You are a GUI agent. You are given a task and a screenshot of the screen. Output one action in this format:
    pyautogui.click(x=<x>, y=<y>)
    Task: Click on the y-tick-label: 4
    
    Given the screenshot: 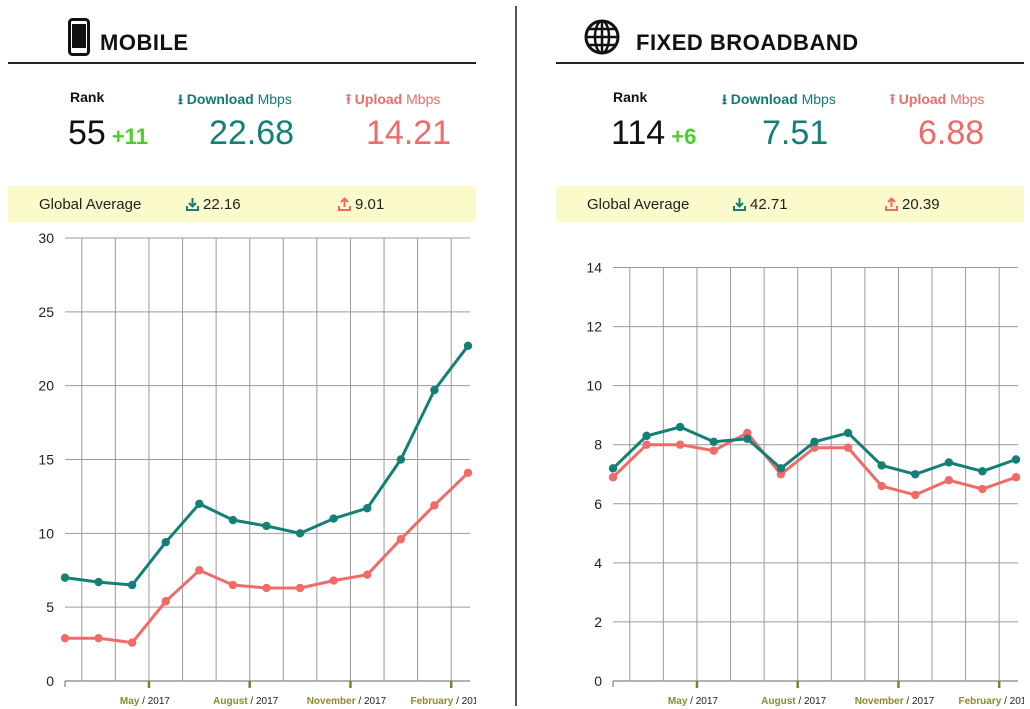 What is the action you would take?
    pyautogui.click(x=598, y=563)
    